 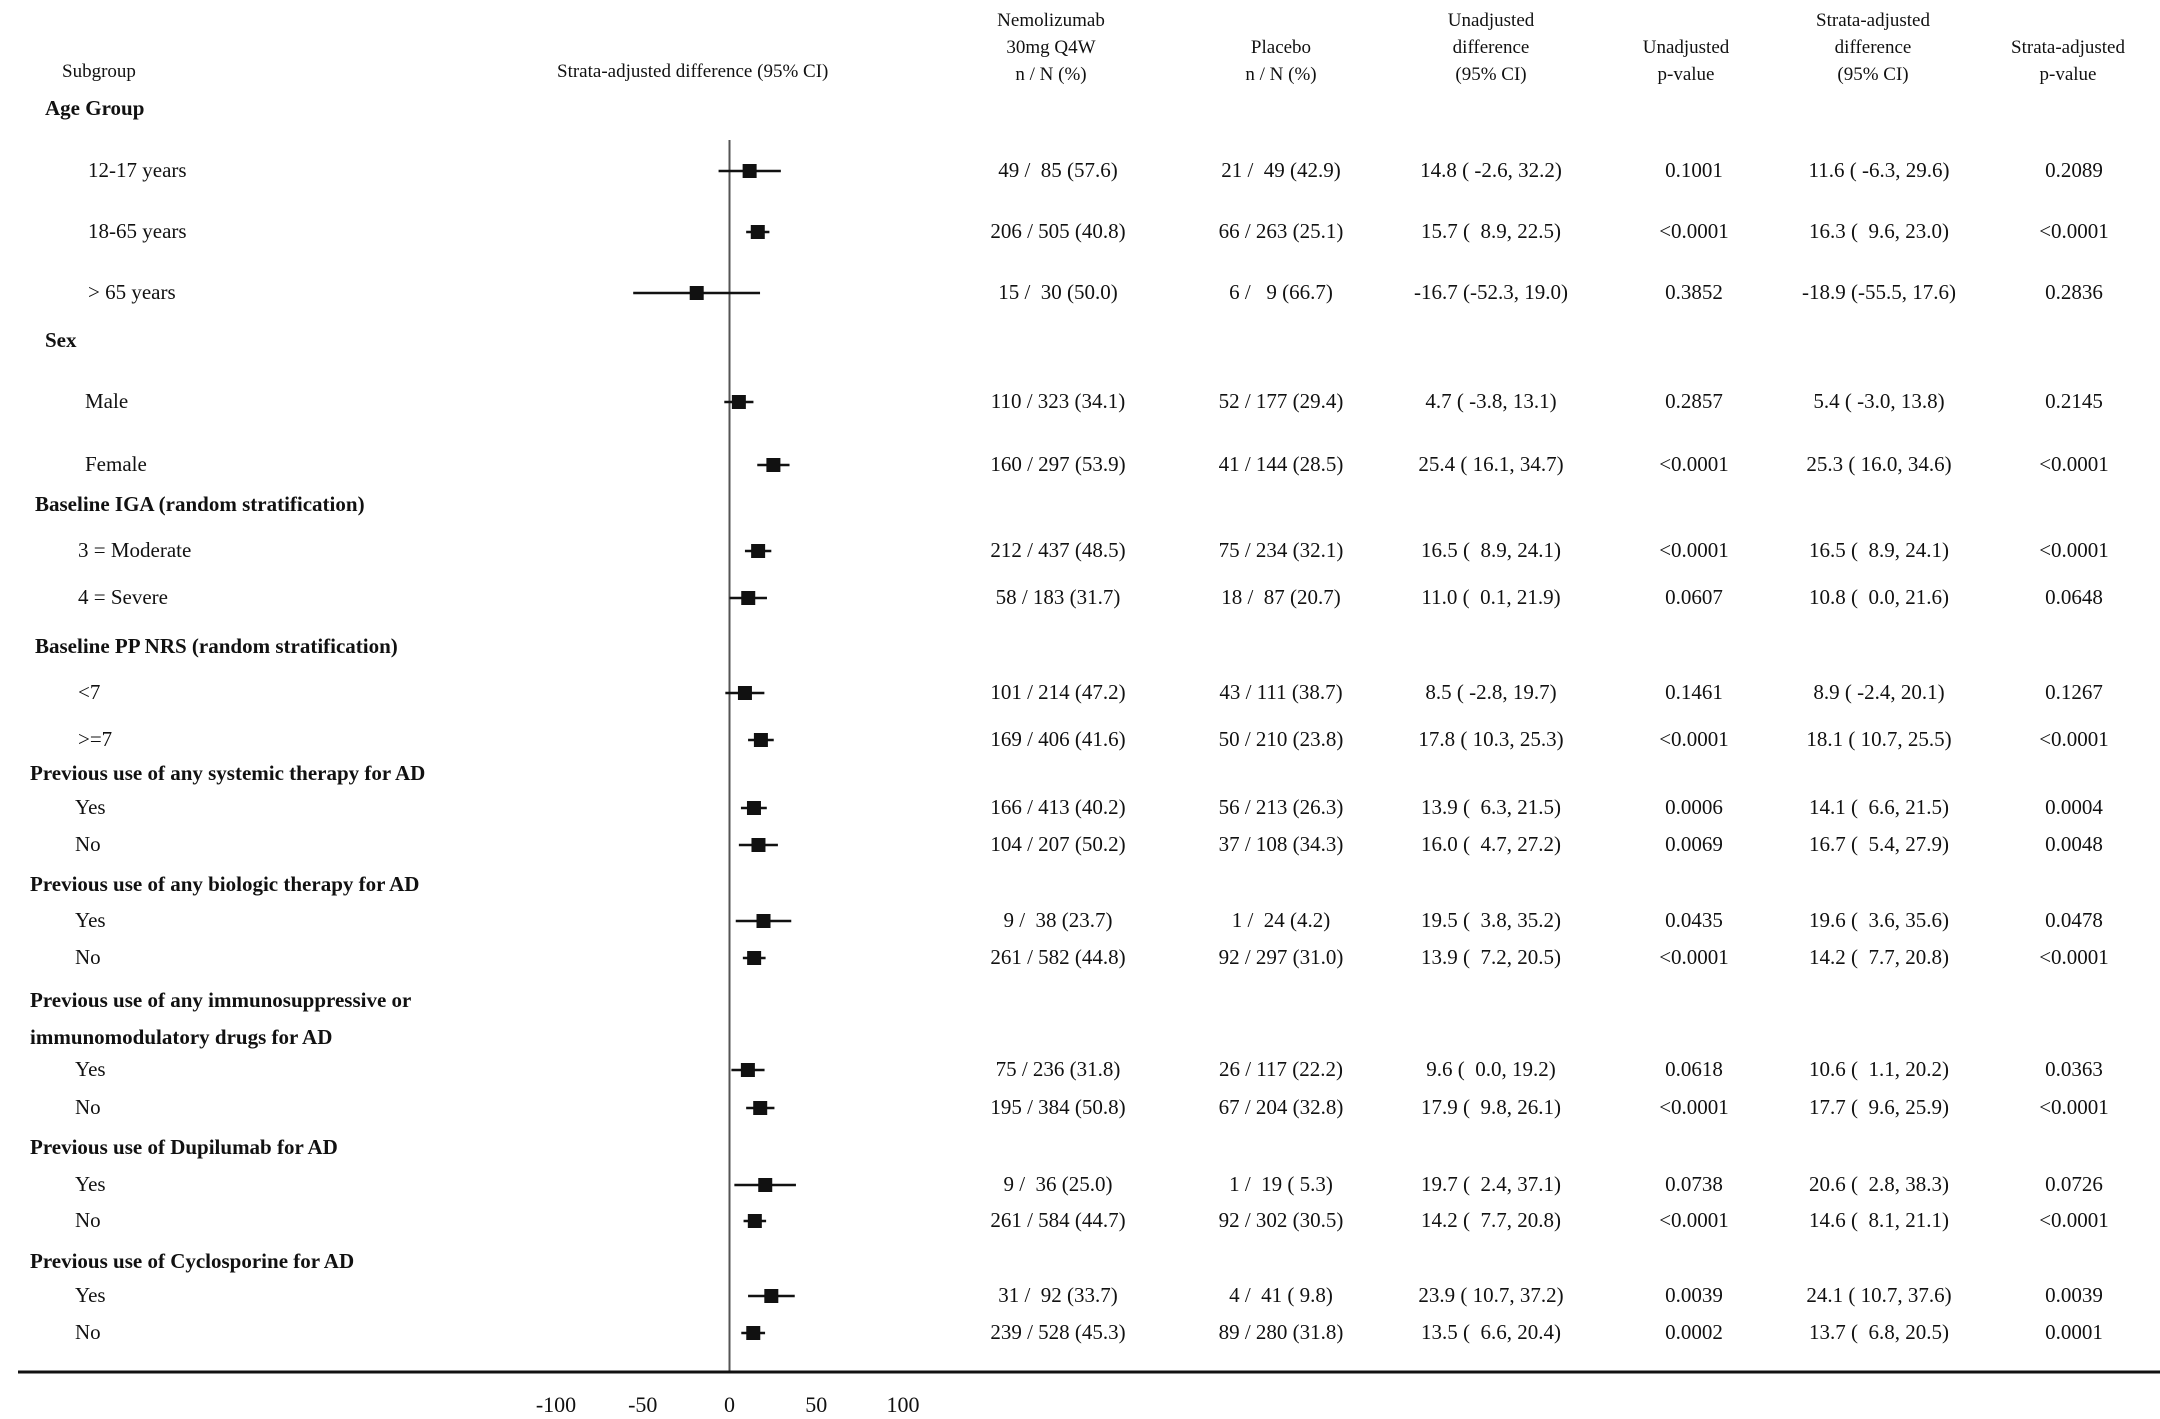 I want to click on unadjusted-difference-header-line: (95% CI), so click(x=1491, y=74).